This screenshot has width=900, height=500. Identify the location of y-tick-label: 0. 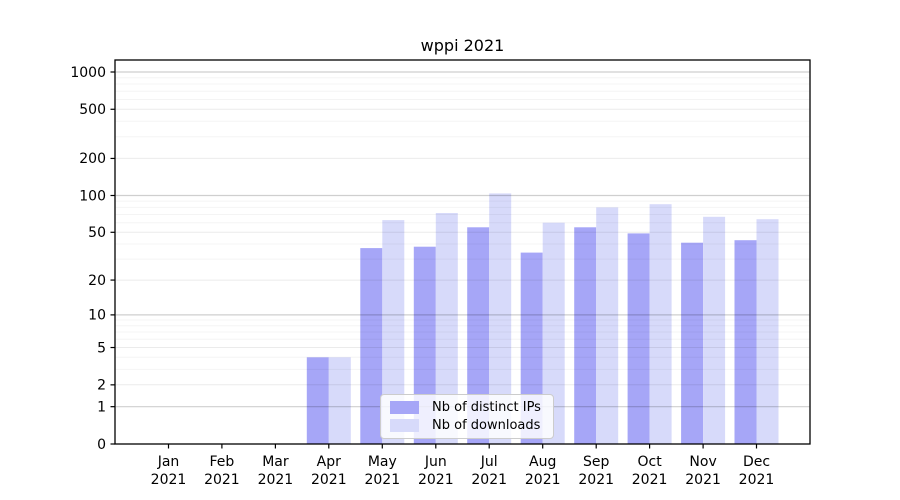
(101, 445).